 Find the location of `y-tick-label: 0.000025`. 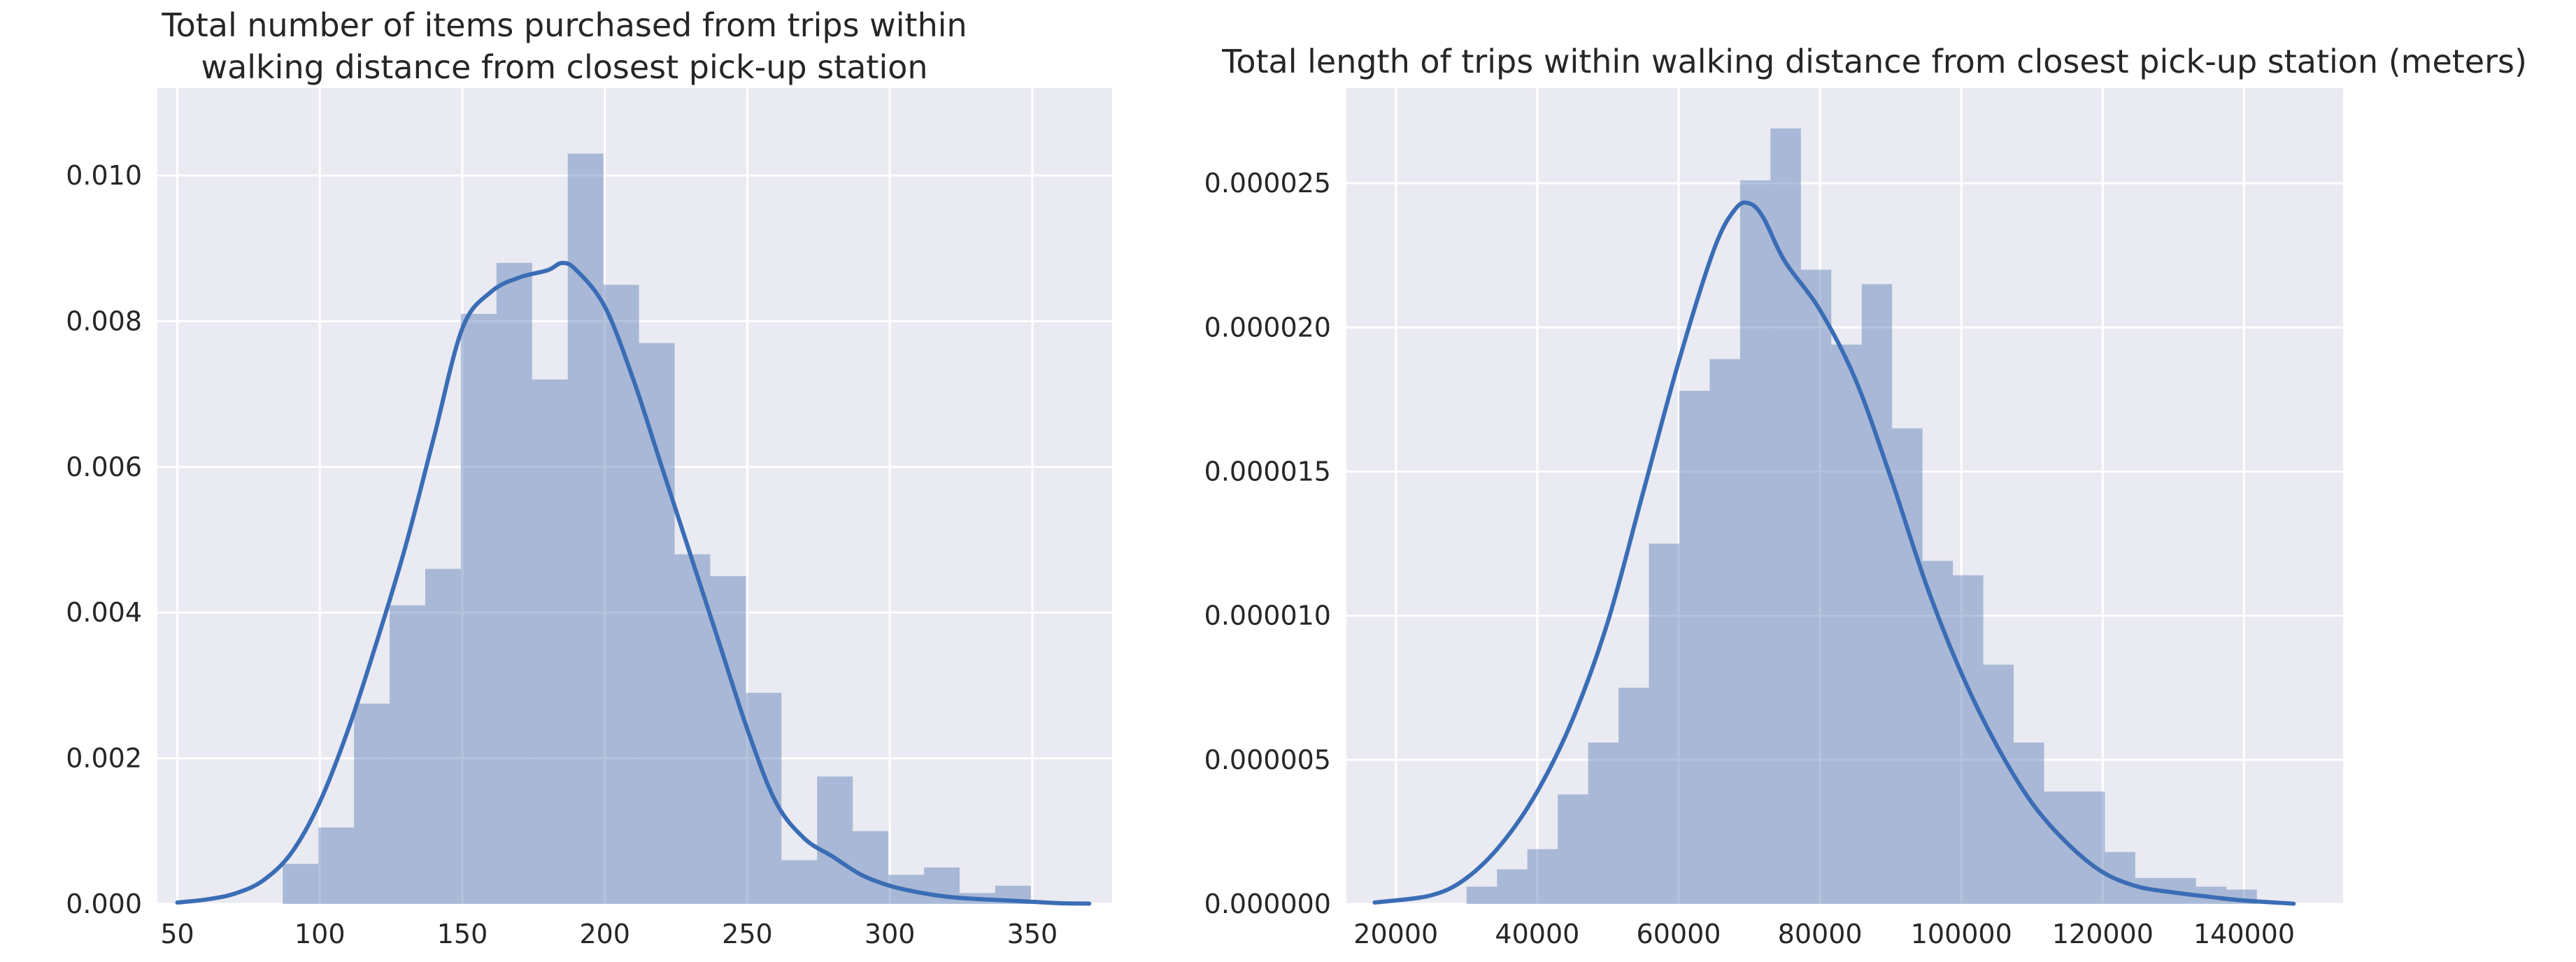

y-tick-label: 0.000025 is located at coordinates (1267, 184).